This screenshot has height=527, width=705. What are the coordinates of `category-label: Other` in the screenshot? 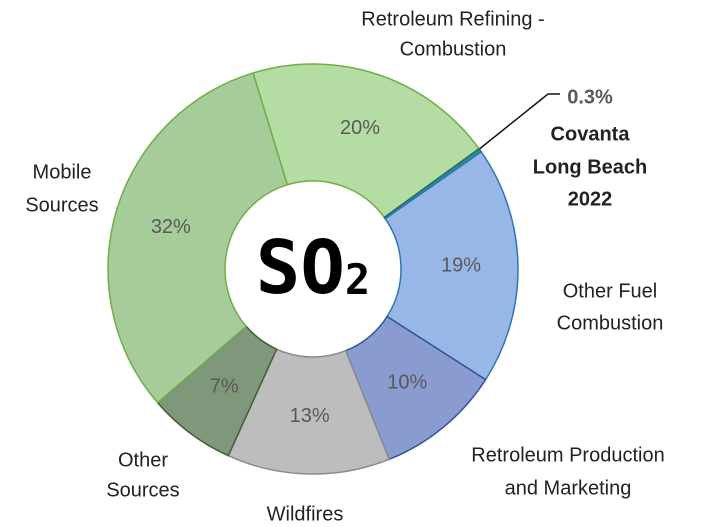 It's located at (143, 460).